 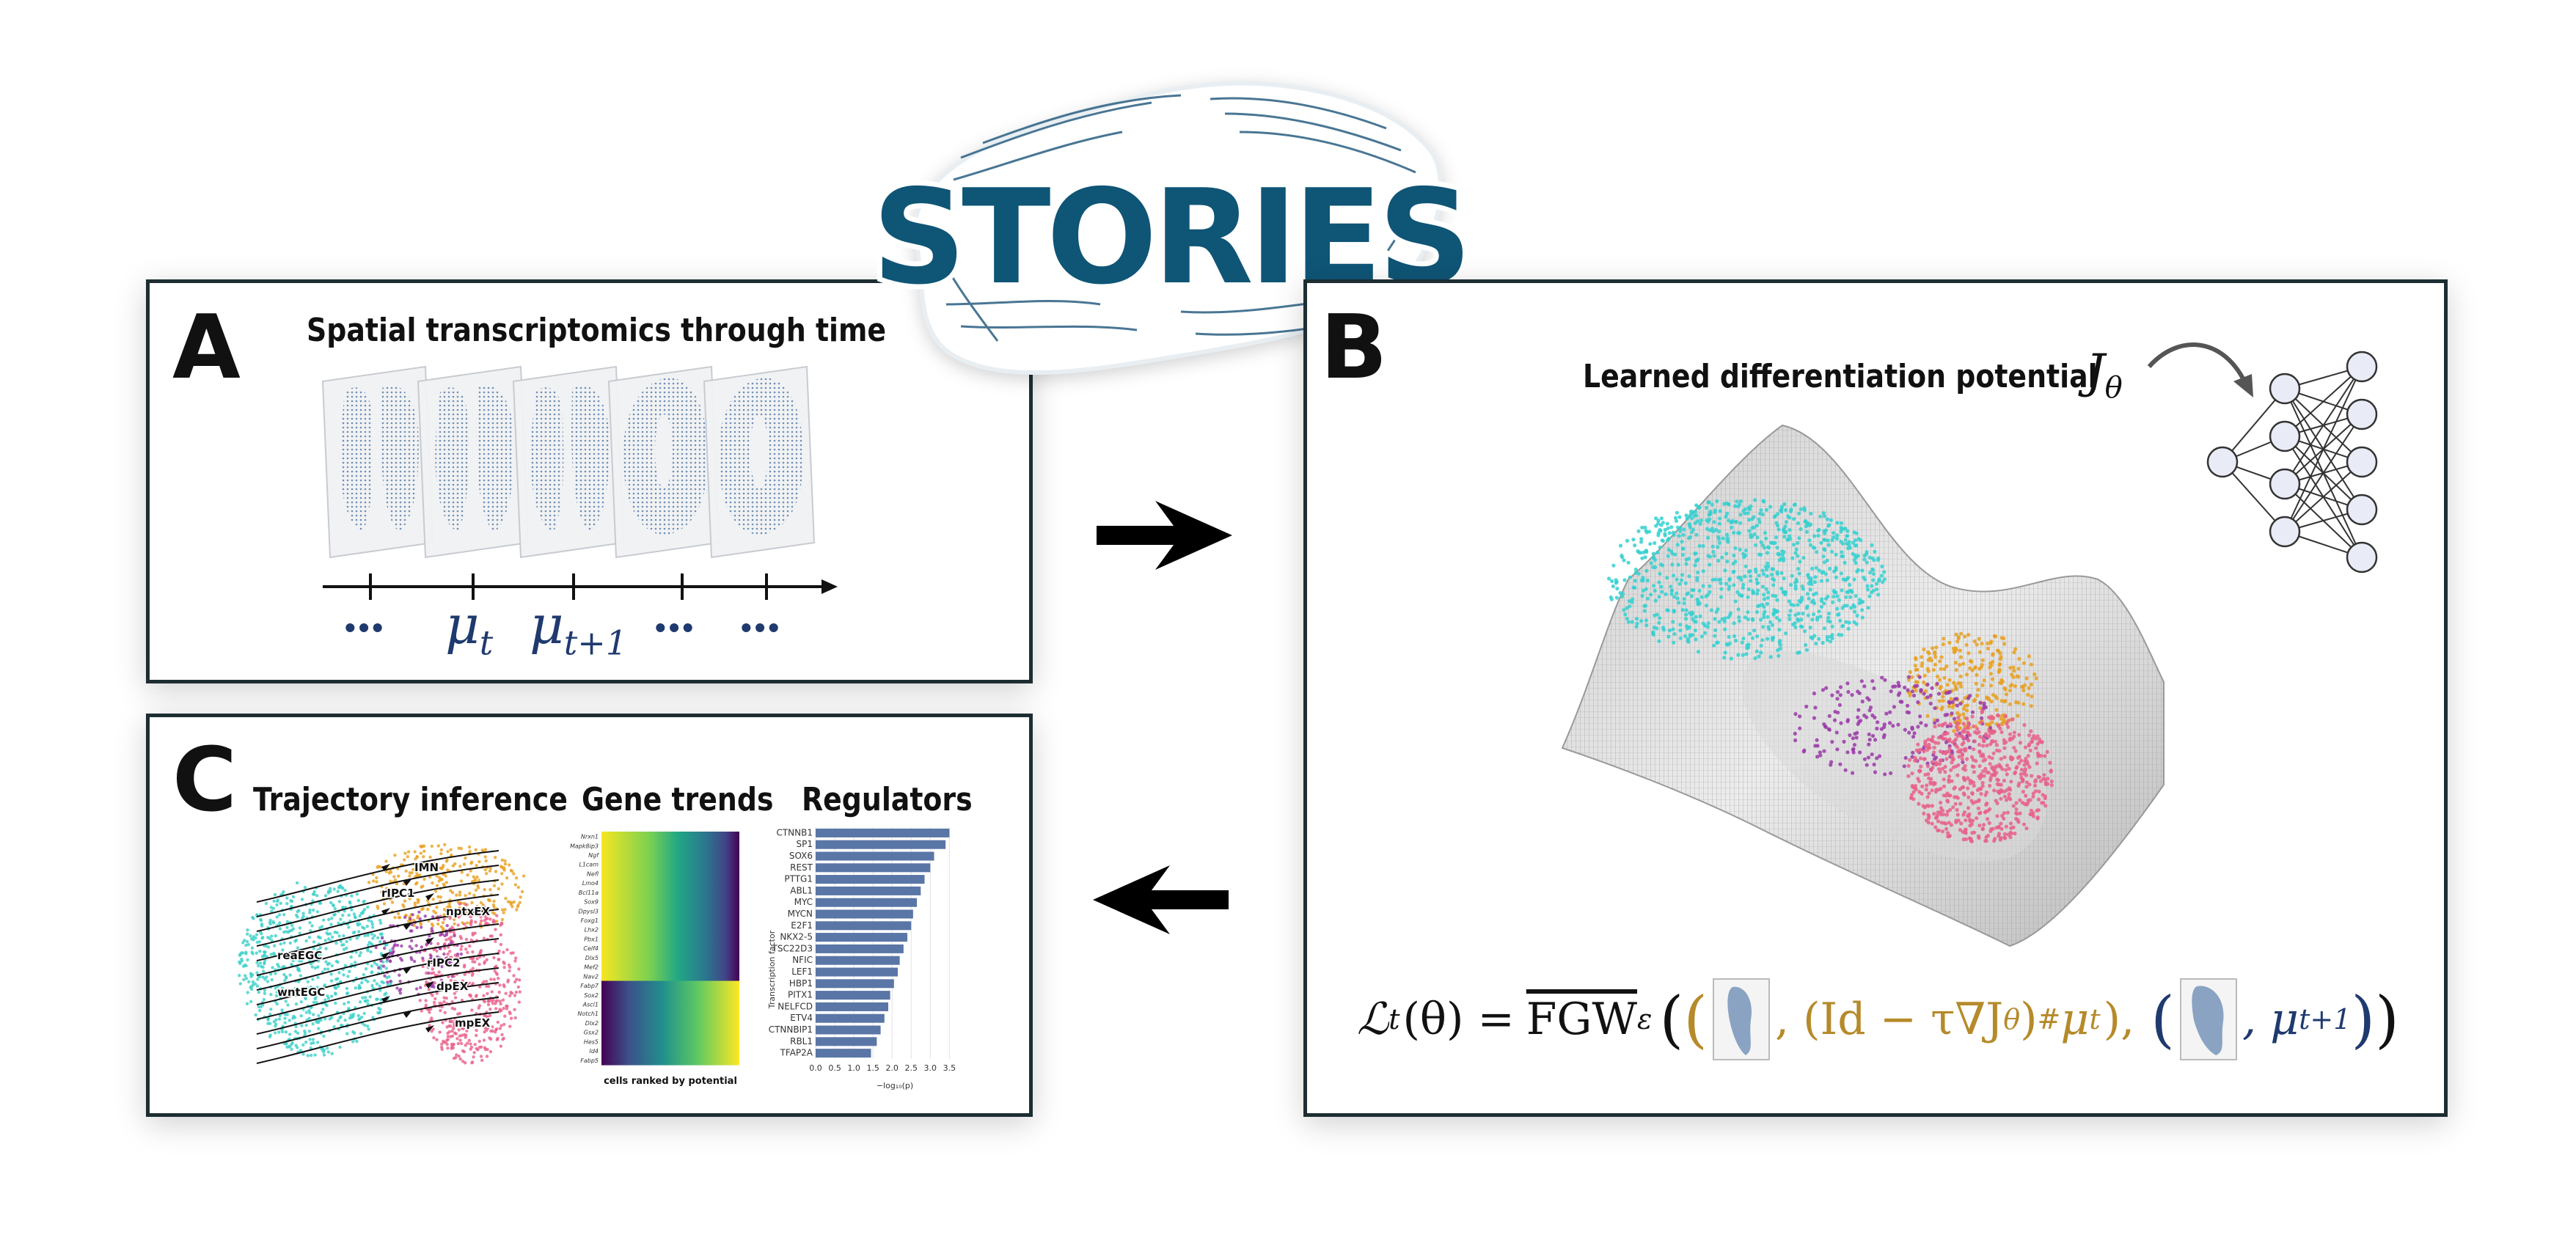 I want to click on traj-cells-cyan, so click(x=315, y=969).